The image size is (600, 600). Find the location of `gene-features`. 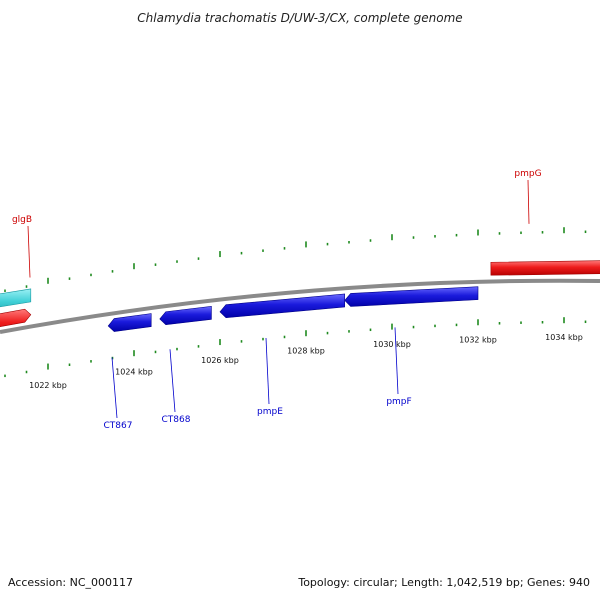

gene-features is located at coordinates (300, 296).